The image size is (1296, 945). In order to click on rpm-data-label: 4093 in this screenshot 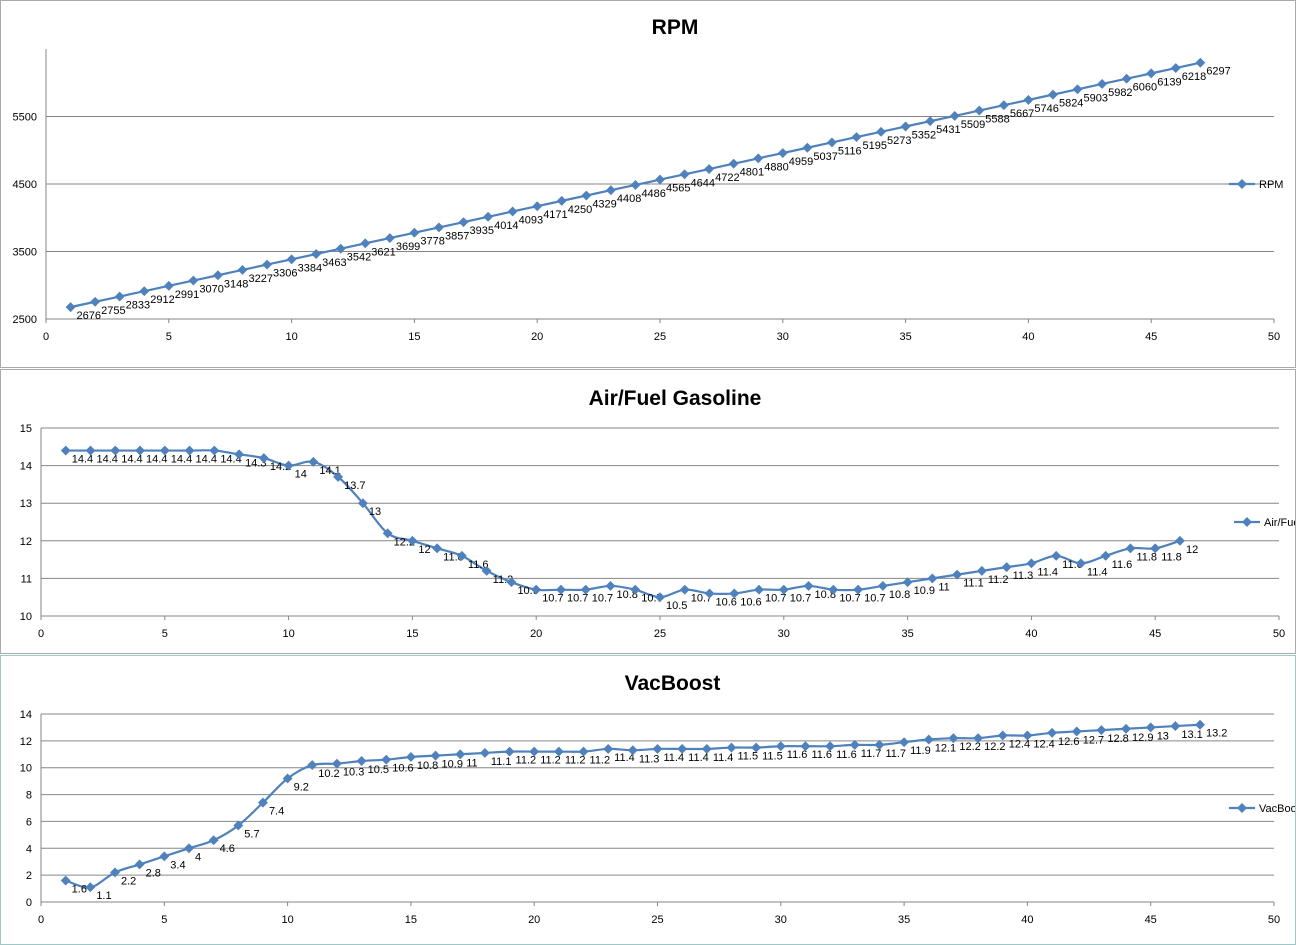, I will do `click(531, 220)`.